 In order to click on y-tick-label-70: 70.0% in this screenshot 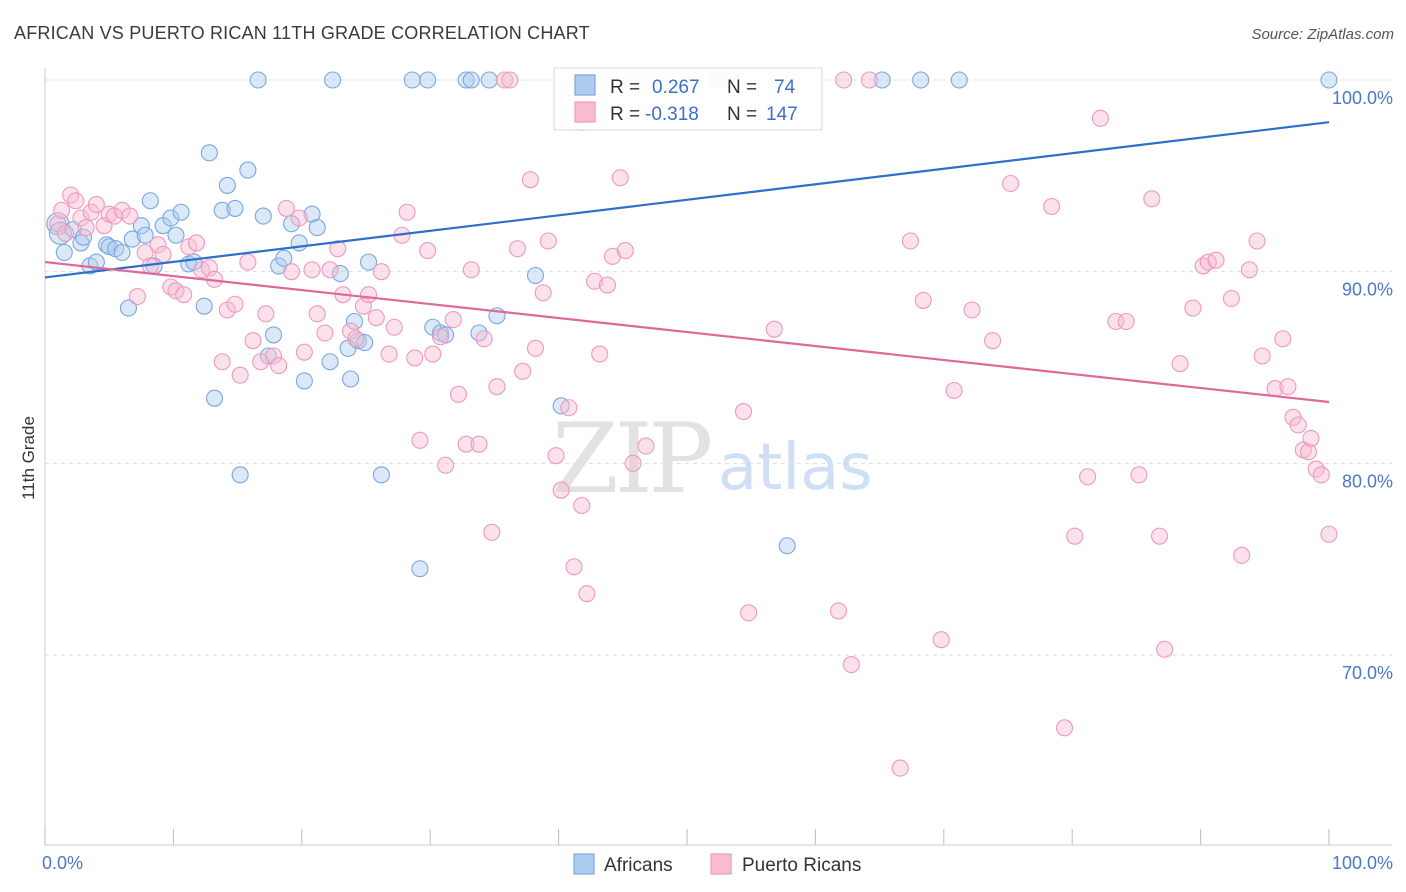, I will do `click(1367, 673)`.